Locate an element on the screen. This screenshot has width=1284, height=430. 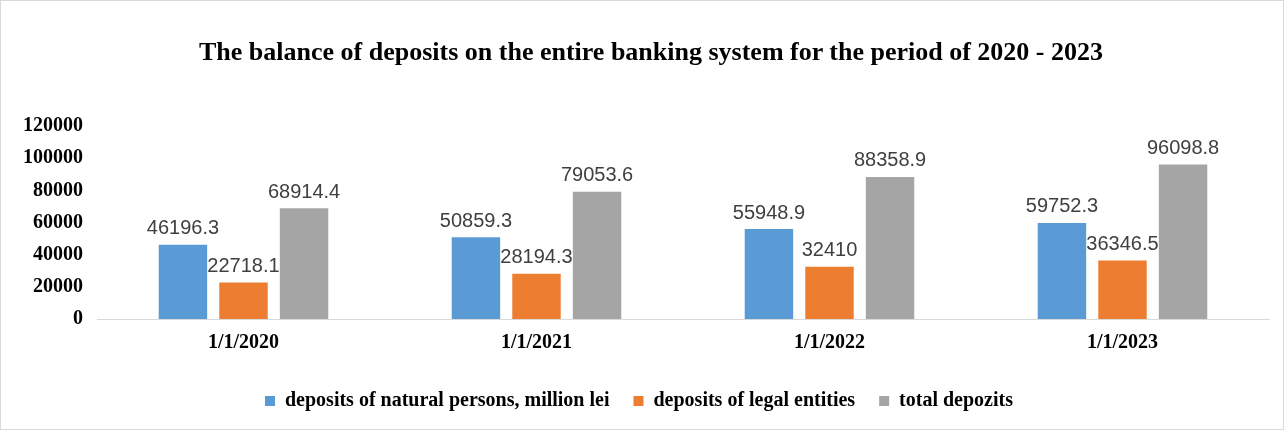
chart-title: The balance of deposits on the entire banking system for the period of 2020 - 2023 is located at coordinates (651, 52).